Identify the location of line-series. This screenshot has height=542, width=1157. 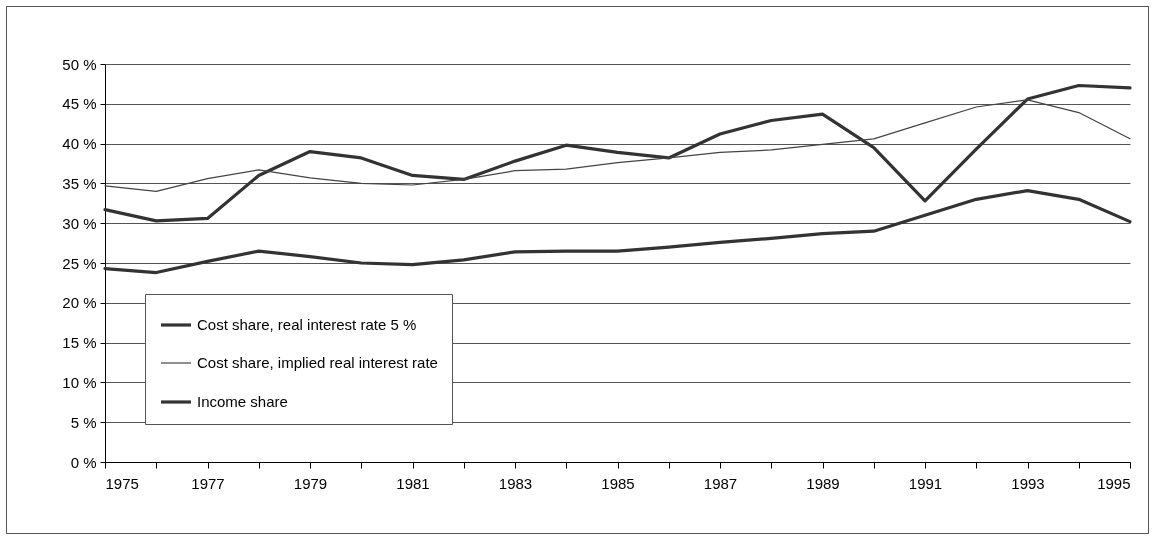
(617, 231).